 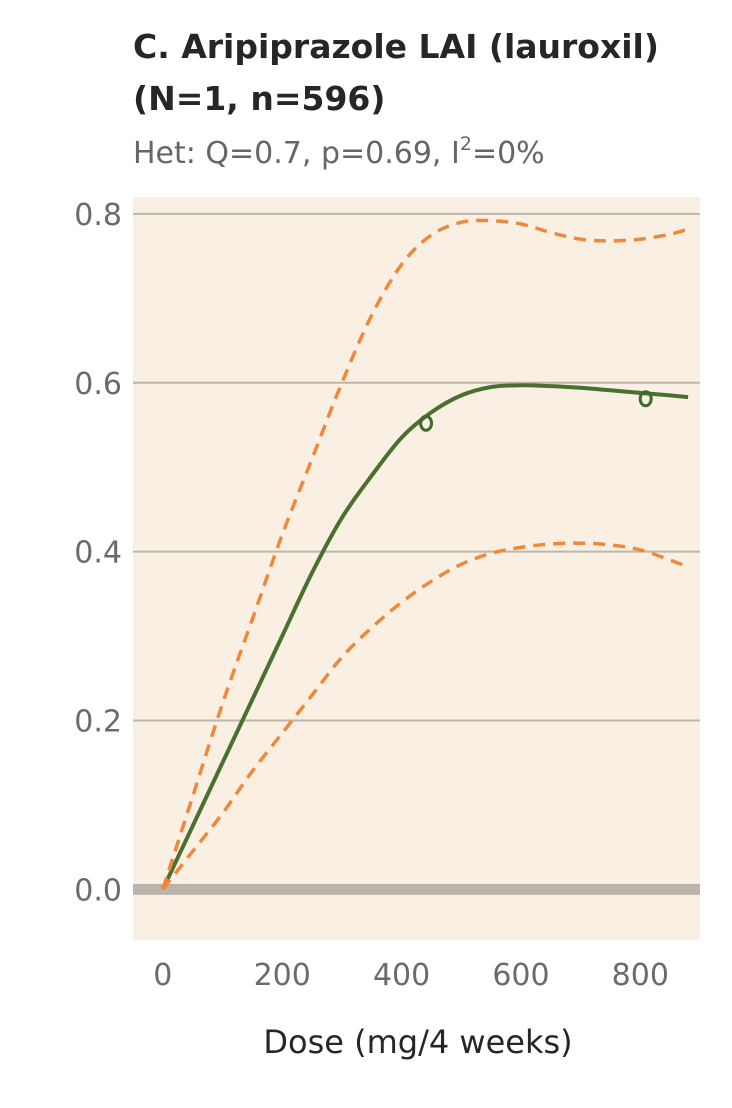 I want to click on x-tick-labels: 0 200 400 600 800, so click(x=411, y=975).